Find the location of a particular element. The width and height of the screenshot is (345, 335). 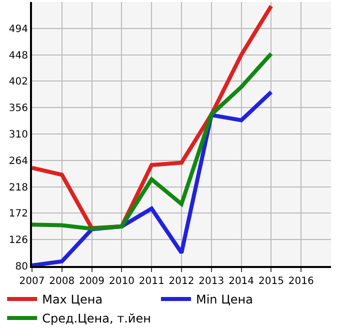

x-tick-label: 2007 is located at coordinates (32, 281).